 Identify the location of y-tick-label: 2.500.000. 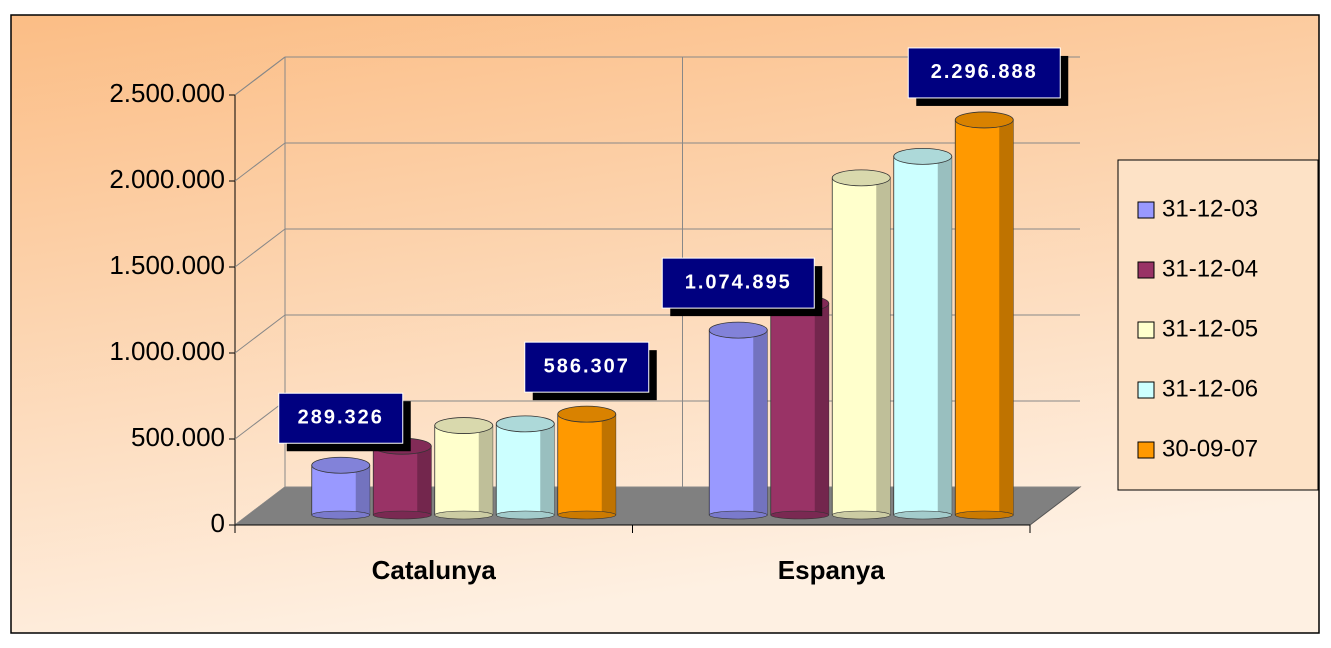
(167, 93).